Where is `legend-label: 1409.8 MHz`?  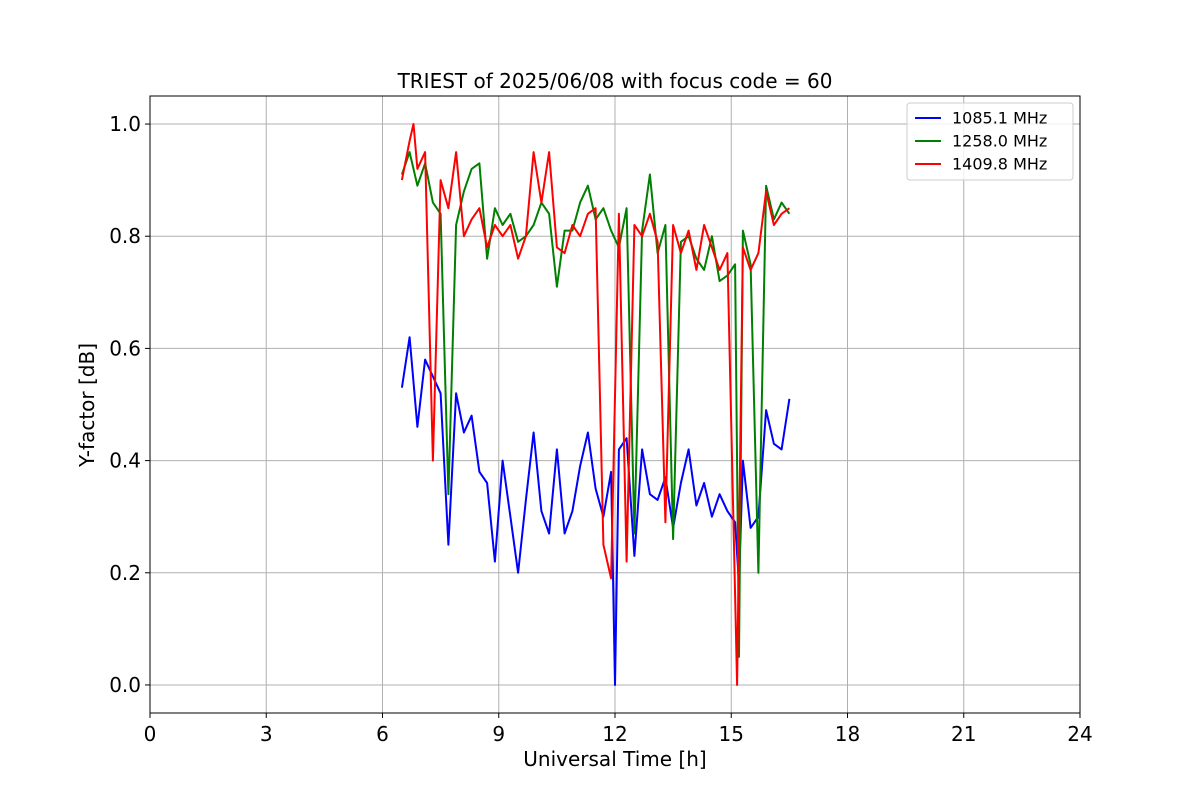
legend-label: 1409.8 MHz is located at coordinates (999, 164).